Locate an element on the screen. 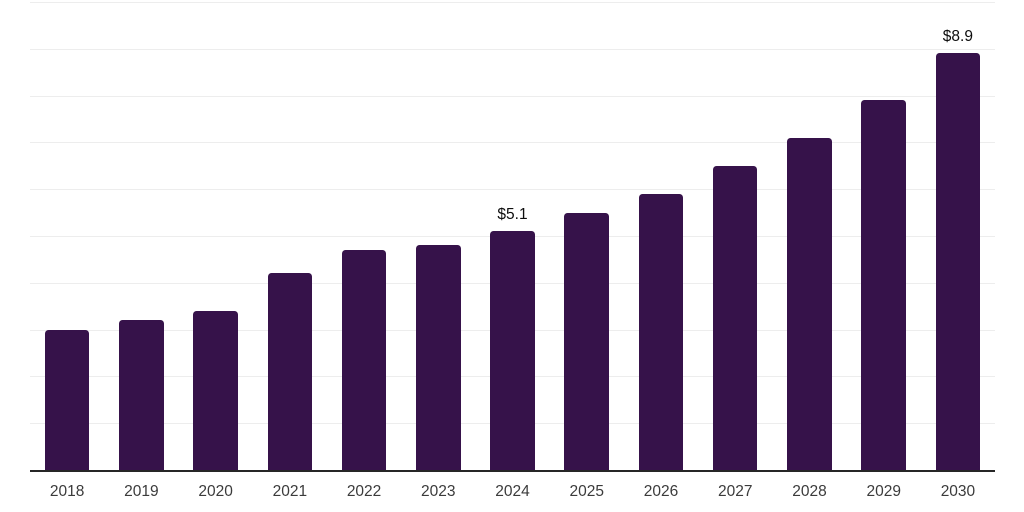 This screenshot has height=512, width=1024. x-tick-label-2030: 2030 is located at coordinates (958, 491).